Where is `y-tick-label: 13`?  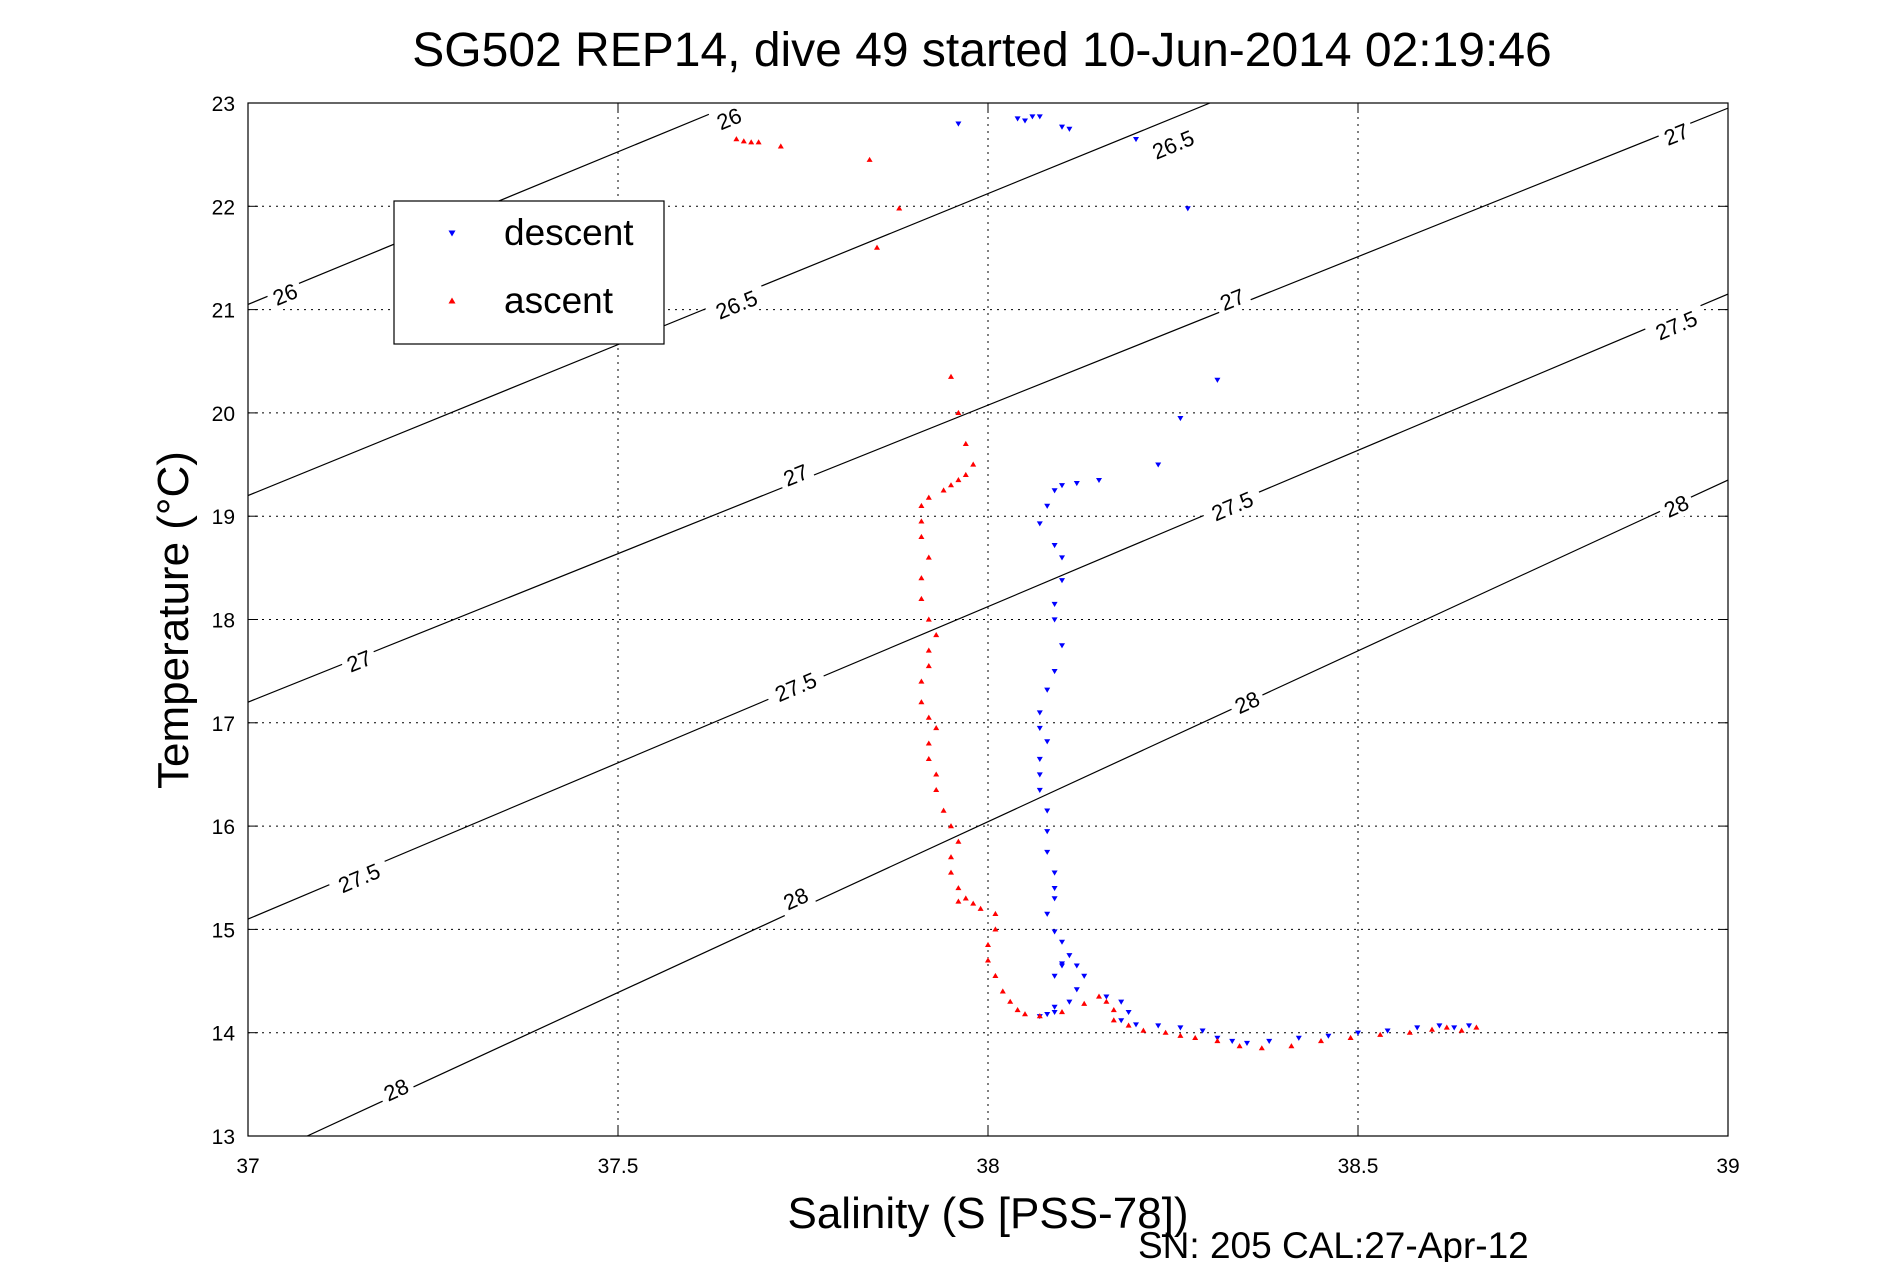 y-tick-label: 13 is located at coordinates (223, 1137).